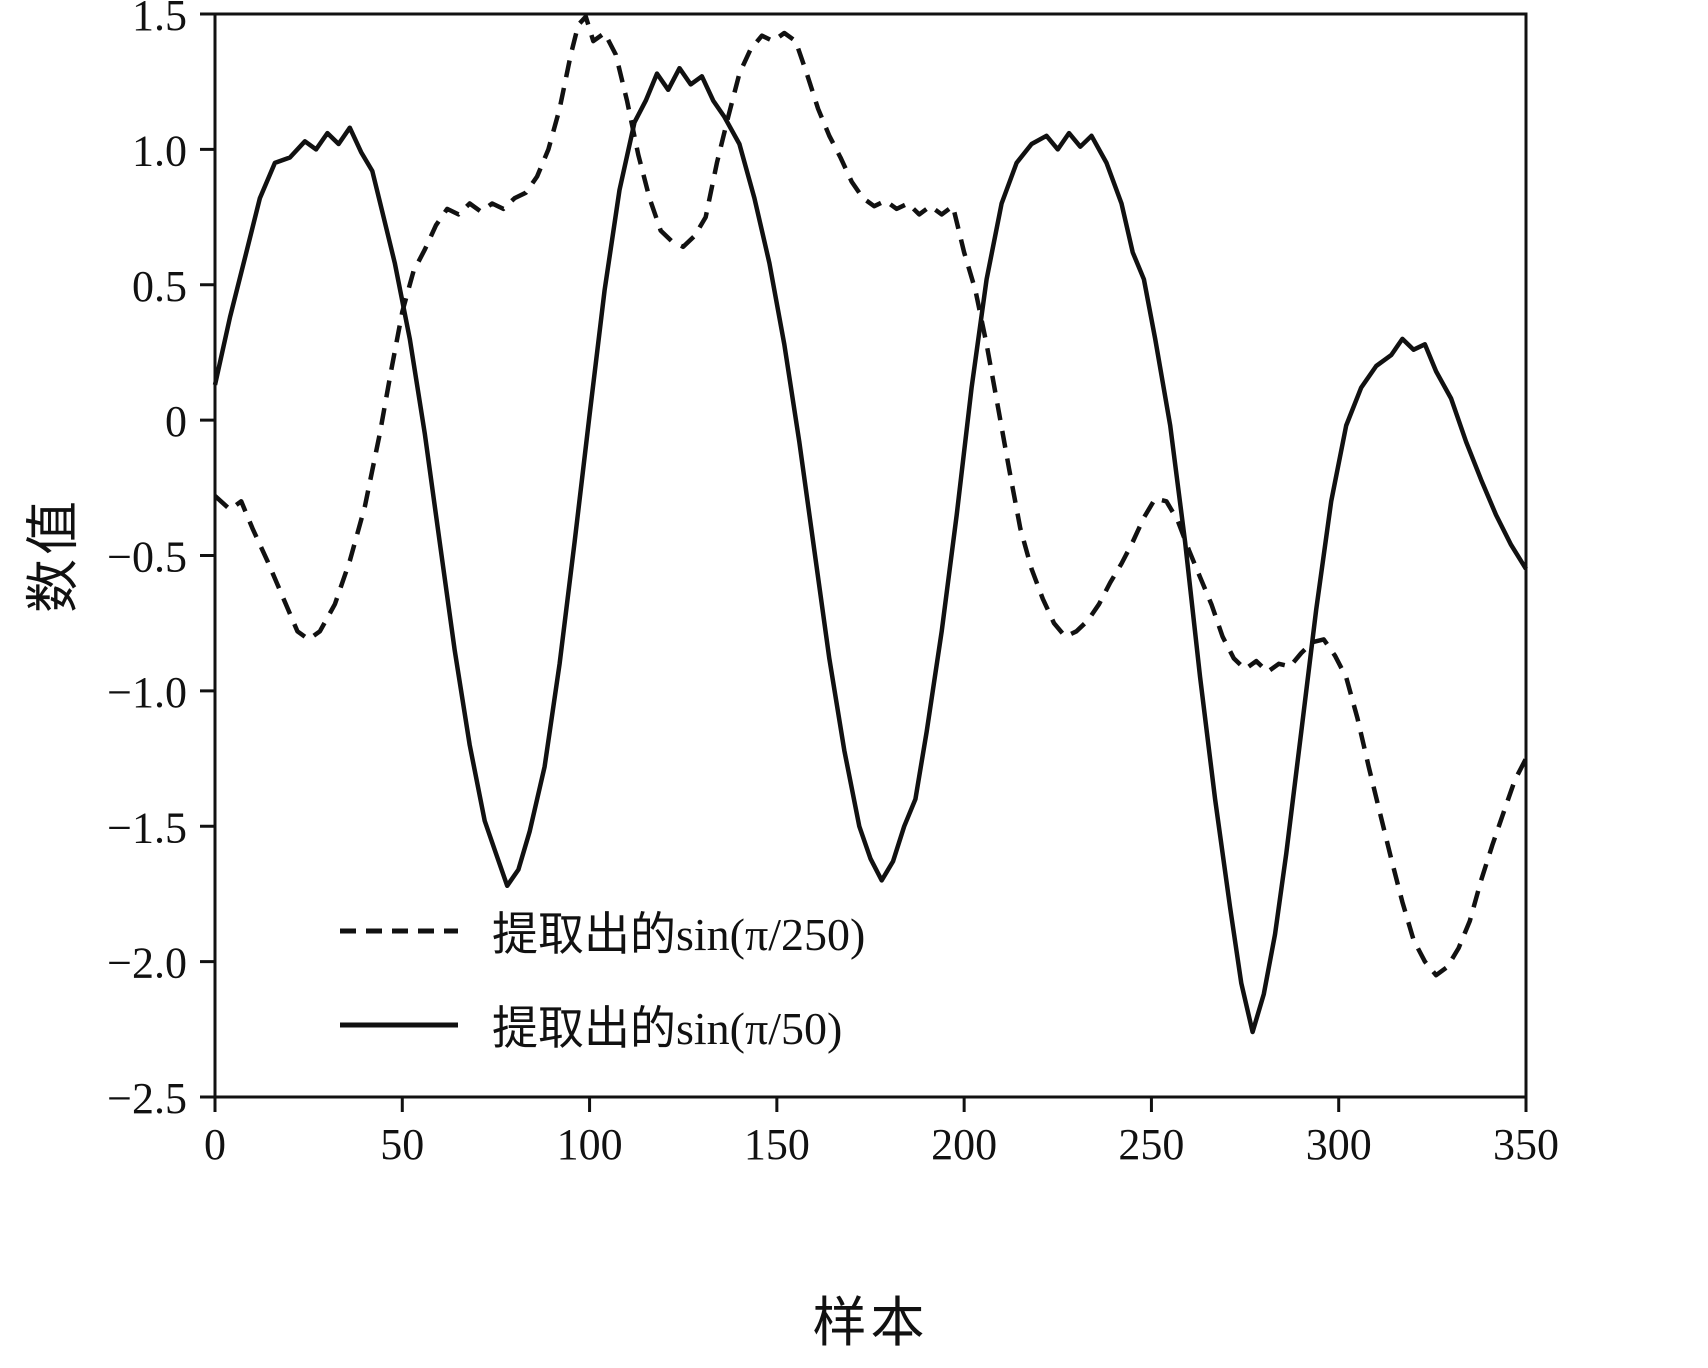 Image resolution: width=1708 pixels, height=1368 pixels. Describe the element at coordinates (870, 1323) in the screenshot. I see `x-axis-title: 样本` at that location.